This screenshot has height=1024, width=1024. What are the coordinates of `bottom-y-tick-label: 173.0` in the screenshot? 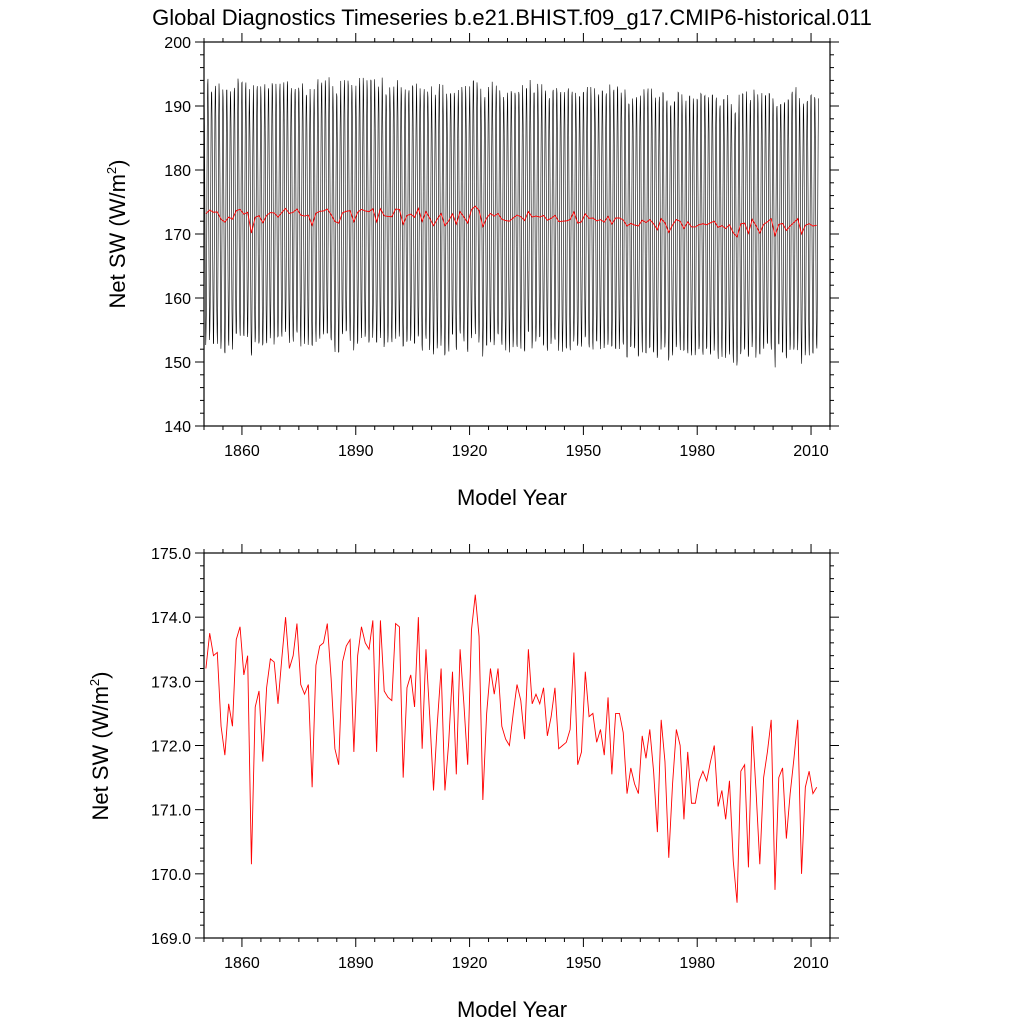 It's located at (171, 682).